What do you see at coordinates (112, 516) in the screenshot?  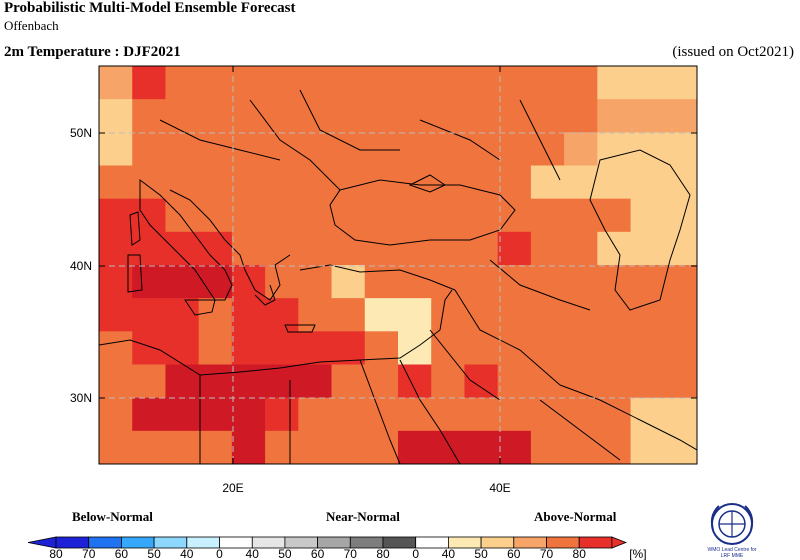 I see `legend-below-normal: Below-Normal` at bounding box center [112, 516].